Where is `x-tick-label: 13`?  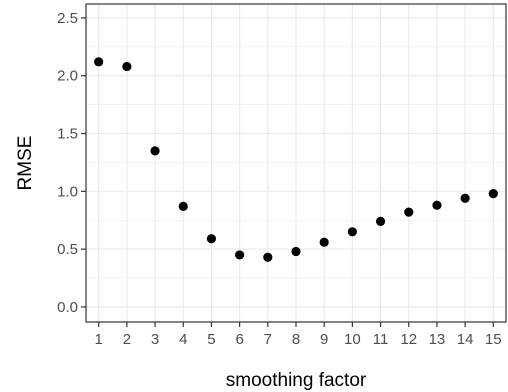
x-tick-label: 13 is located at coordinates (437, 339).